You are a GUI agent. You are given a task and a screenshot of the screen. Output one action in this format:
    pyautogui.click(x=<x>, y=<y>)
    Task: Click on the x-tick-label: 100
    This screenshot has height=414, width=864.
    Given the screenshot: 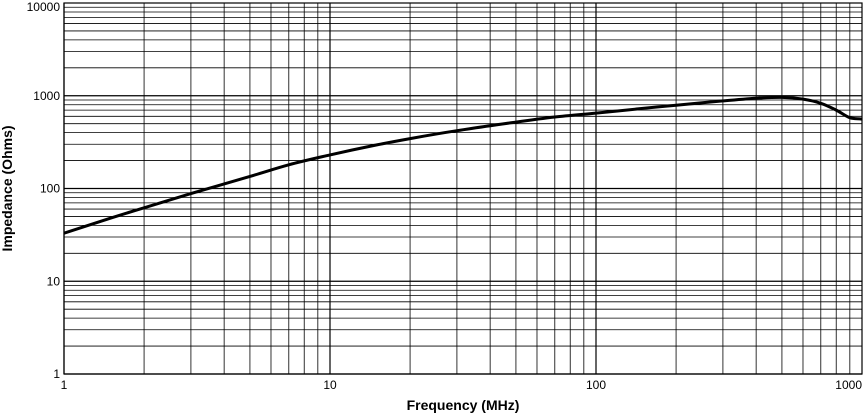 What is the action you would take?
    pyautogui.click(x=596, y=385)
    